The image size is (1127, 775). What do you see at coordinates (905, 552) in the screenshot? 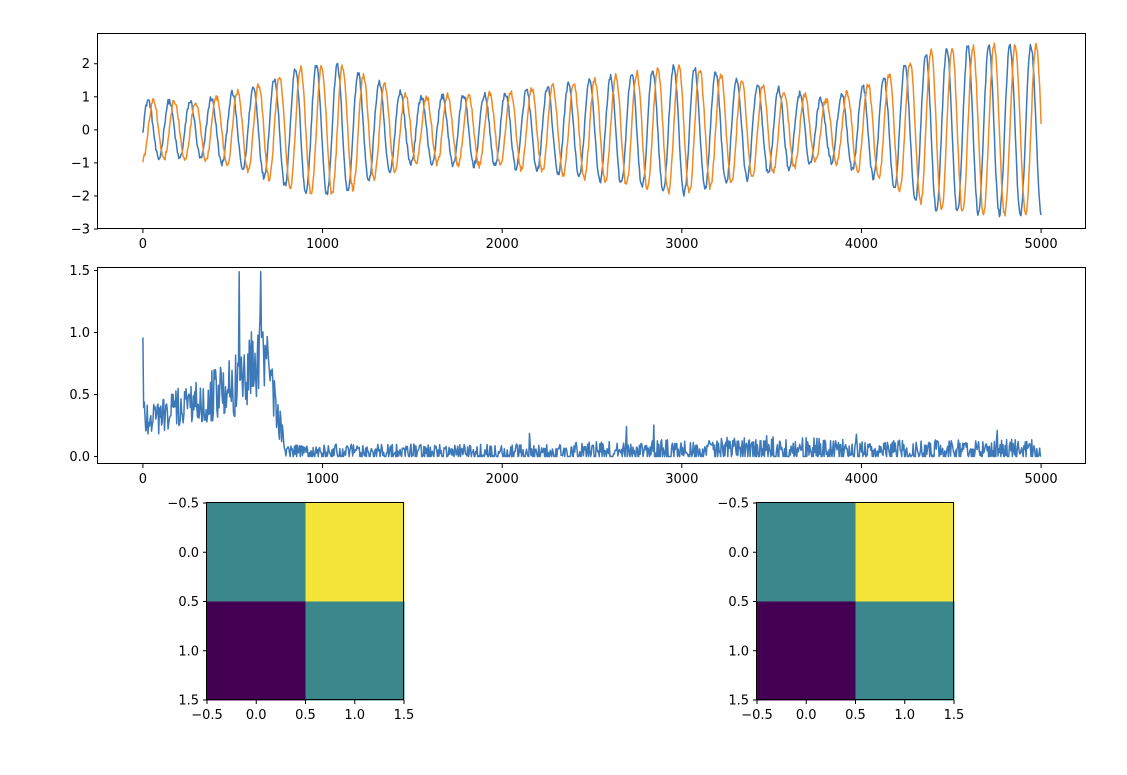
I see `right-heatmap-cell-r0-c1` at bounding box center [905, 552].